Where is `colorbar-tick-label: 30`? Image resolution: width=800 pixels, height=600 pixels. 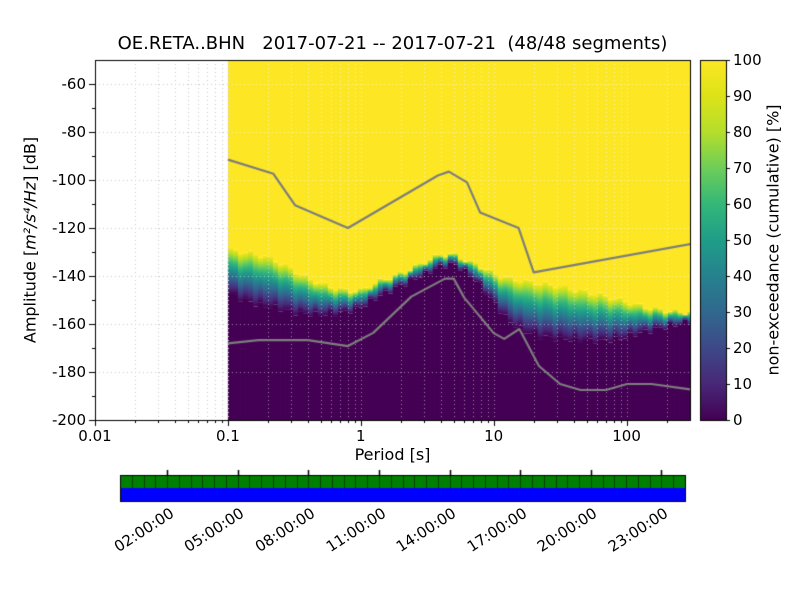
colorbar-tick-label: 30 is located at coordinates (743, 312).